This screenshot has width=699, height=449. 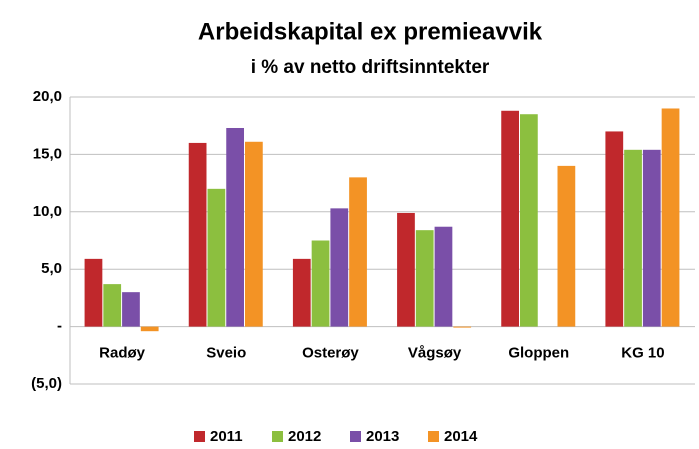 What do you see at coordinates (461, 436) in the screenshot?
I see `legend-label: 2014` at bounding box center [461, 436].